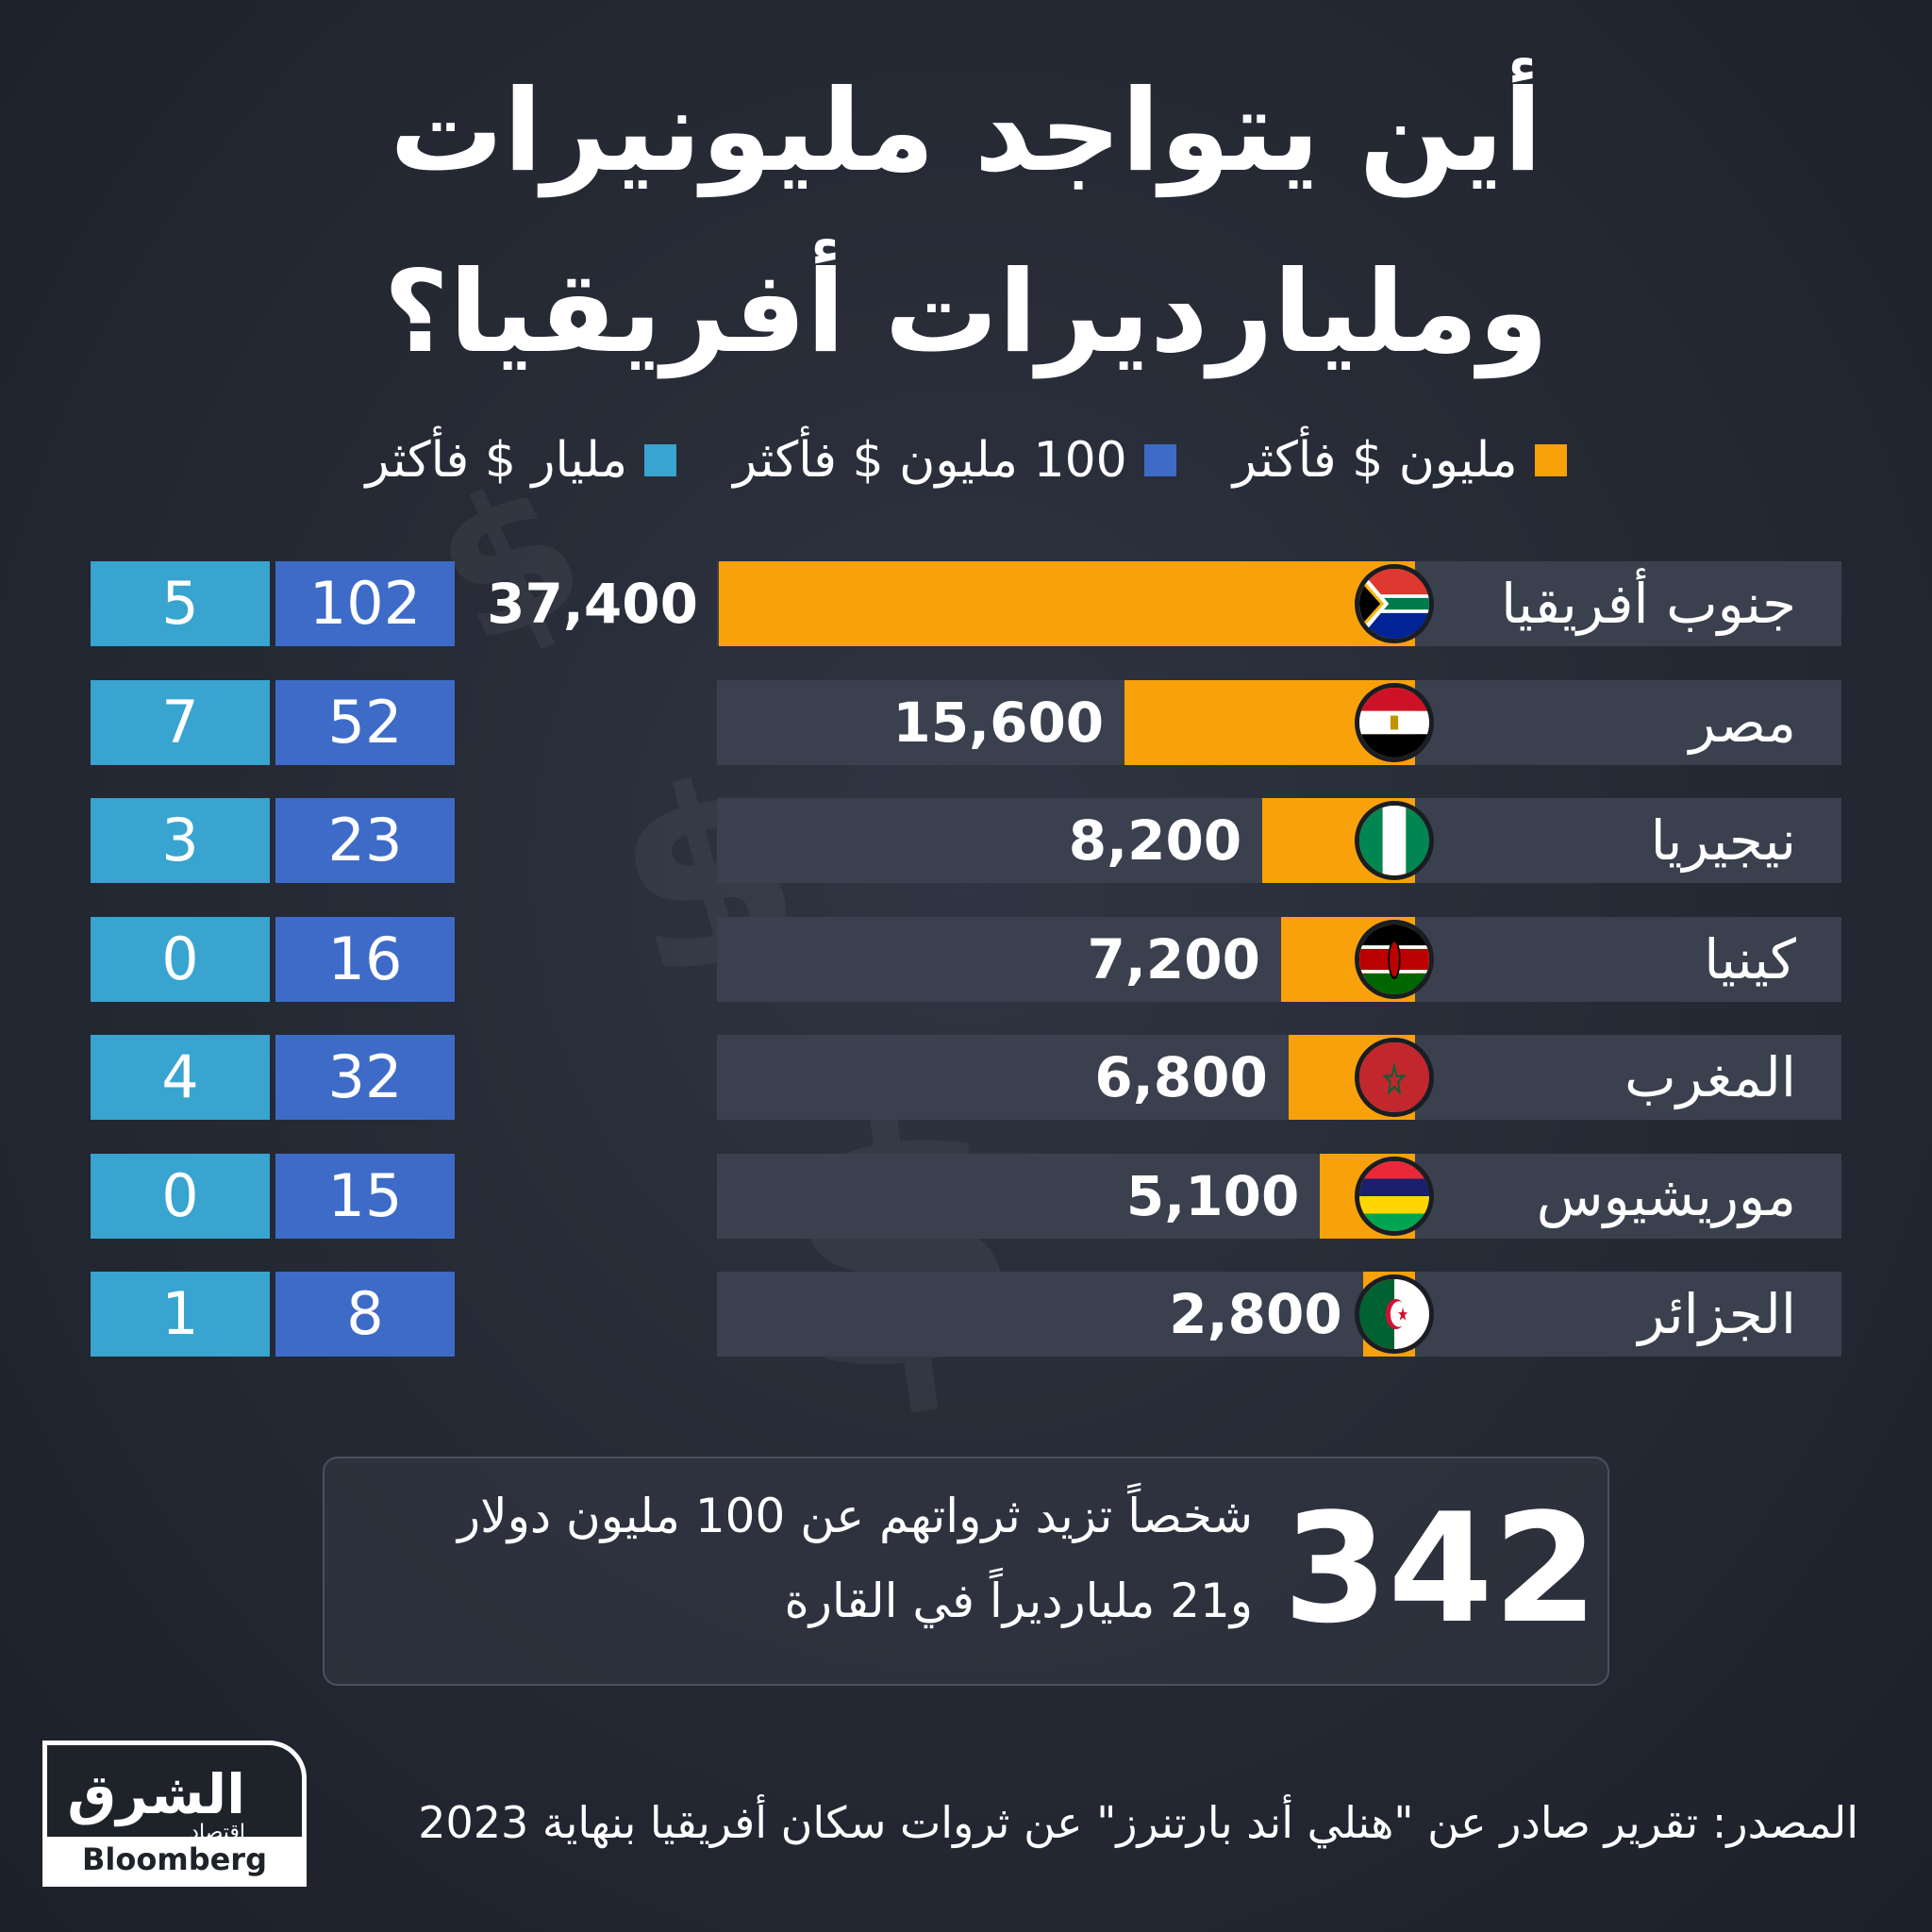 The height and width of the screenshot is (1932, 1932). I want to click on value-label-millionaires: 6,800, so click(1181, 1077).